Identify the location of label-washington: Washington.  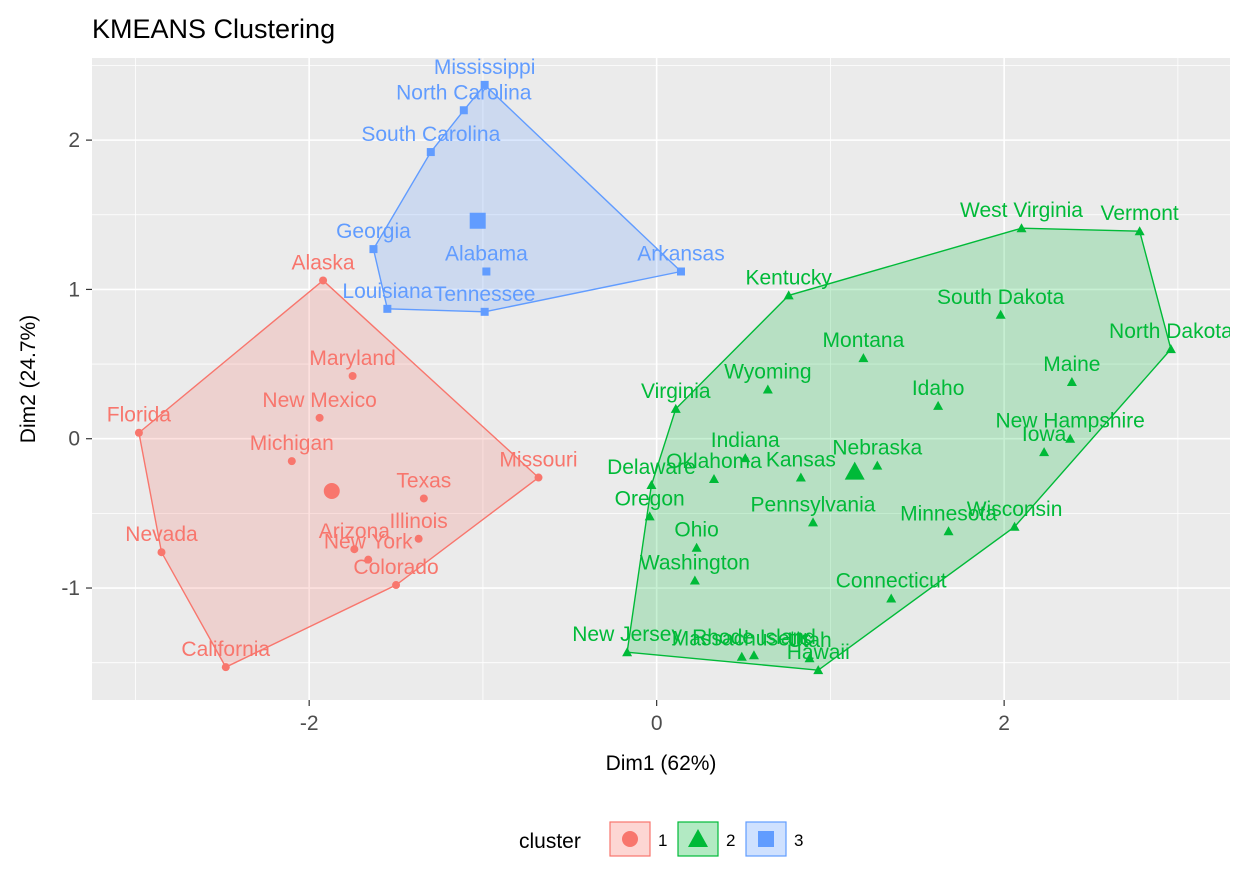
(695, 563).